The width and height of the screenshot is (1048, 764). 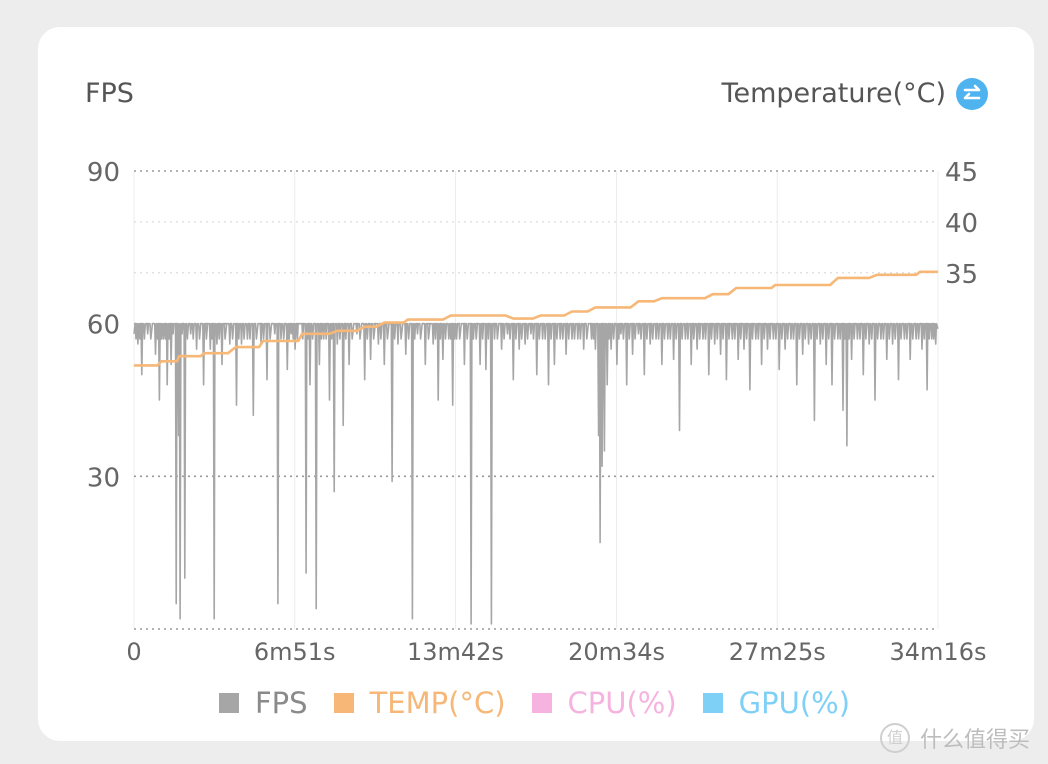 What do you see at coordinates (938, 652) in the screenshot?
I see `x-tick-label: 34m16s` at bounding box center [938, 652].